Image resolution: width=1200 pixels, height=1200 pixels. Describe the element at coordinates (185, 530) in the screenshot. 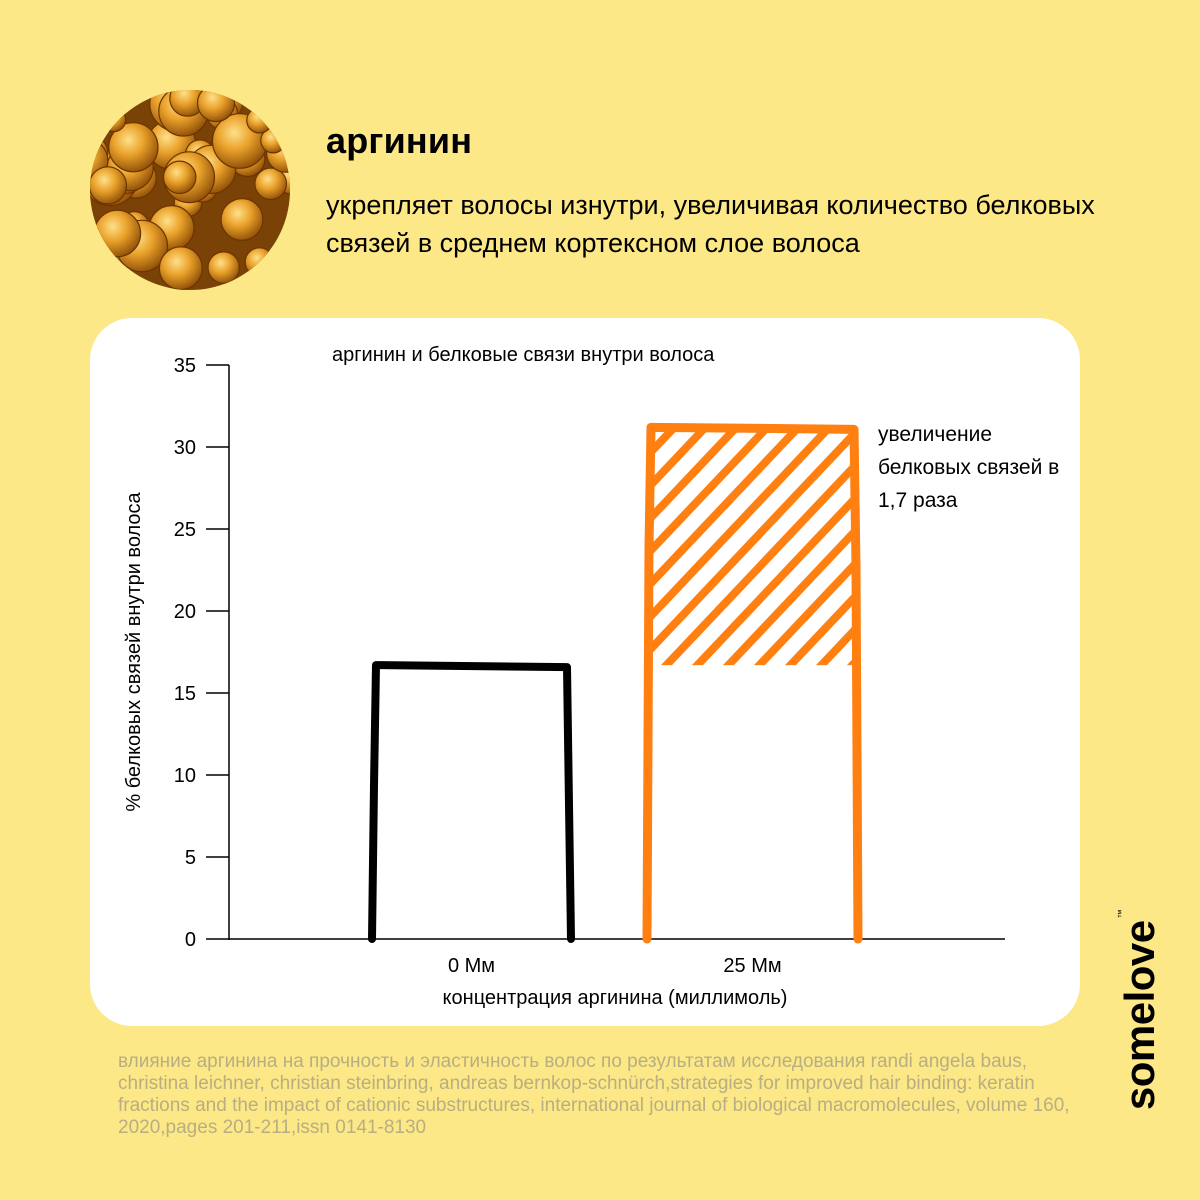

I see `y-tick-label: 25` at that location.